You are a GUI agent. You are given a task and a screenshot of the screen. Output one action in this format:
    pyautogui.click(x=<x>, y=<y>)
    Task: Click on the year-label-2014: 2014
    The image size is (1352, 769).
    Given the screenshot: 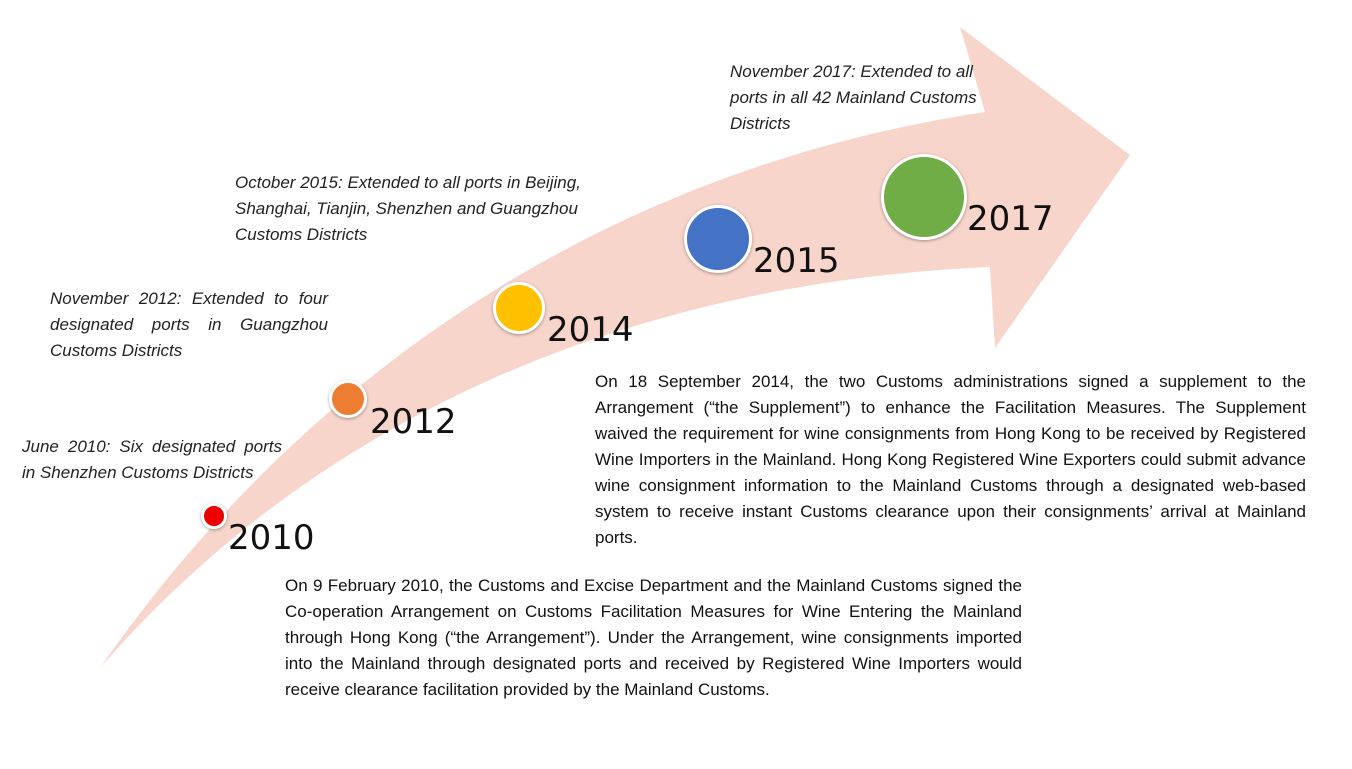 What is the action you would take?
    pyautogui.click(x=590, y=330)
    